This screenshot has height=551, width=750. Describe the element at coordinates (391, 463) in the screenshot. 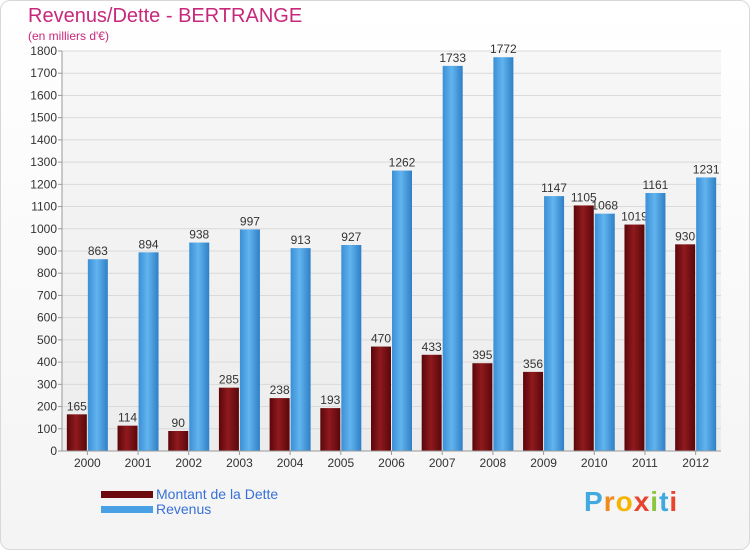

I see `x-tick-label: 2006` at that location.